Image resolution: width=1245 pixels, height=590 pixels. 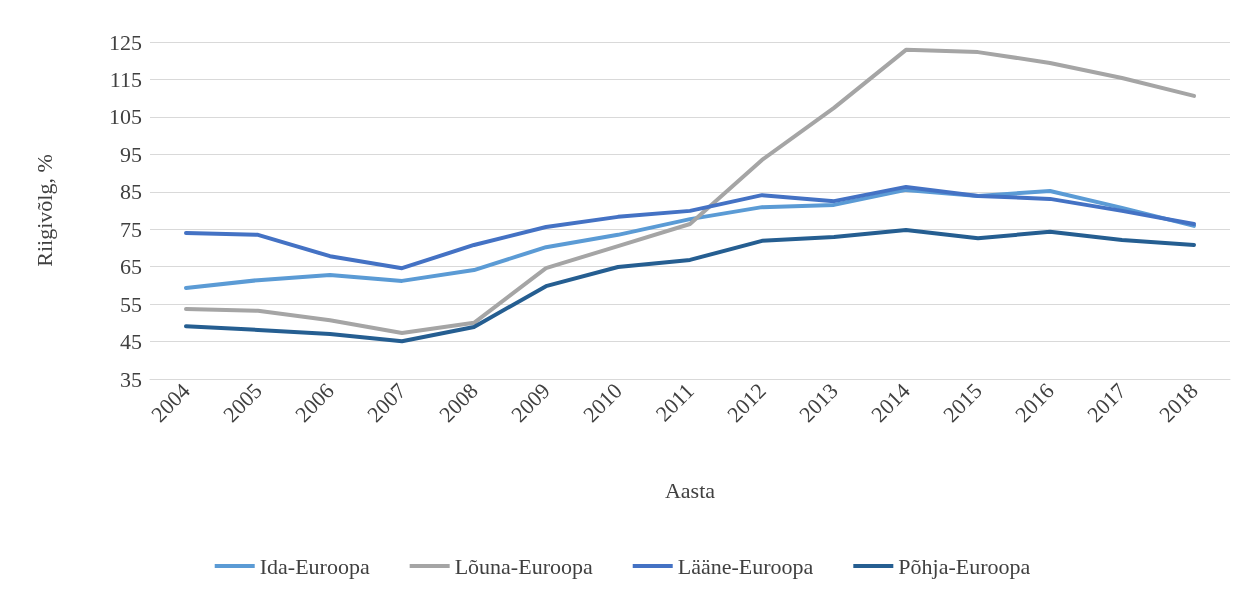 What do you see at coordinates (690, 490) in the screenshot?
I see `x-axis-title: Aasta` at bounding box center [690, 490].